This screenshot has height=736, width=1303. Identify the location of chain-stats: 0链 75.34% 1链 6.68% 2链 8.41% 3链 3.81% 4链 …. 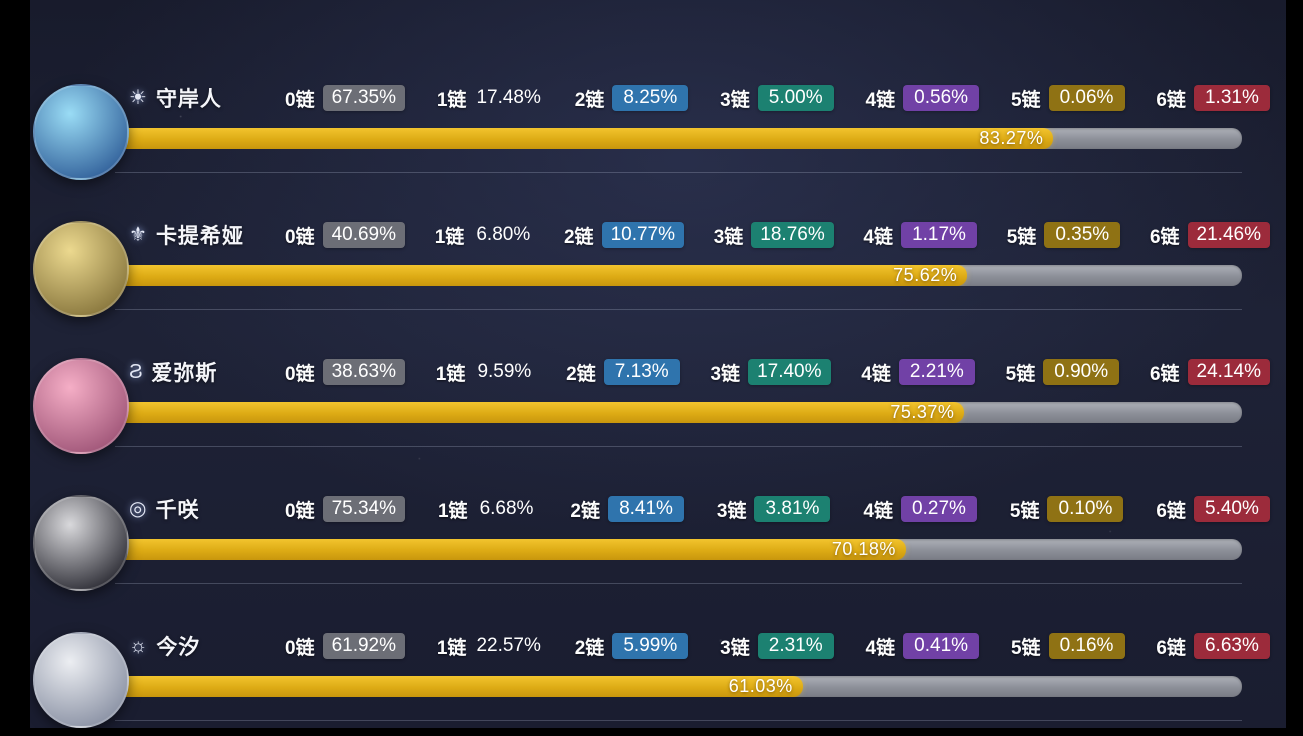
(777, 509).